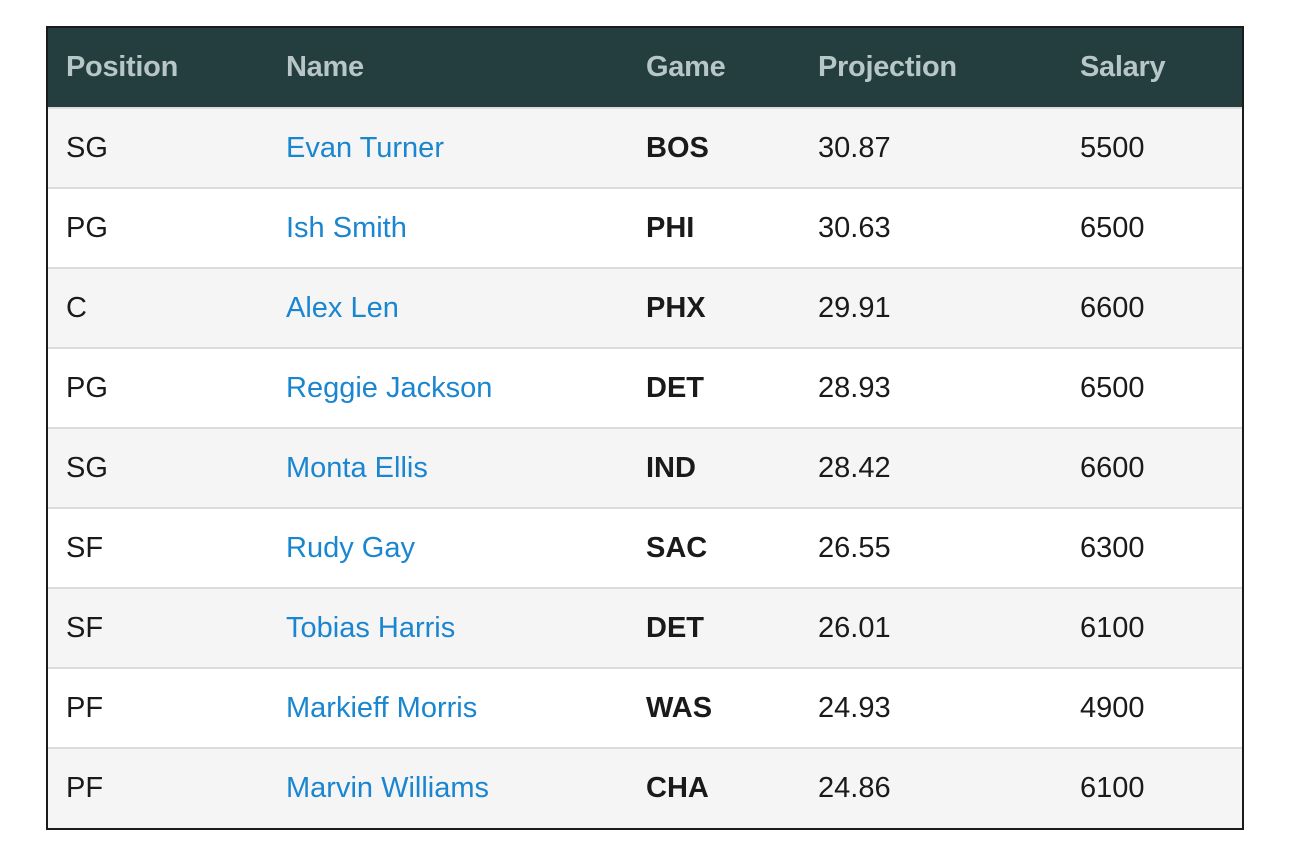 This screenshot has height=865, width=1300. I want to click on cell-projection: 26.01, so click(854, 627).